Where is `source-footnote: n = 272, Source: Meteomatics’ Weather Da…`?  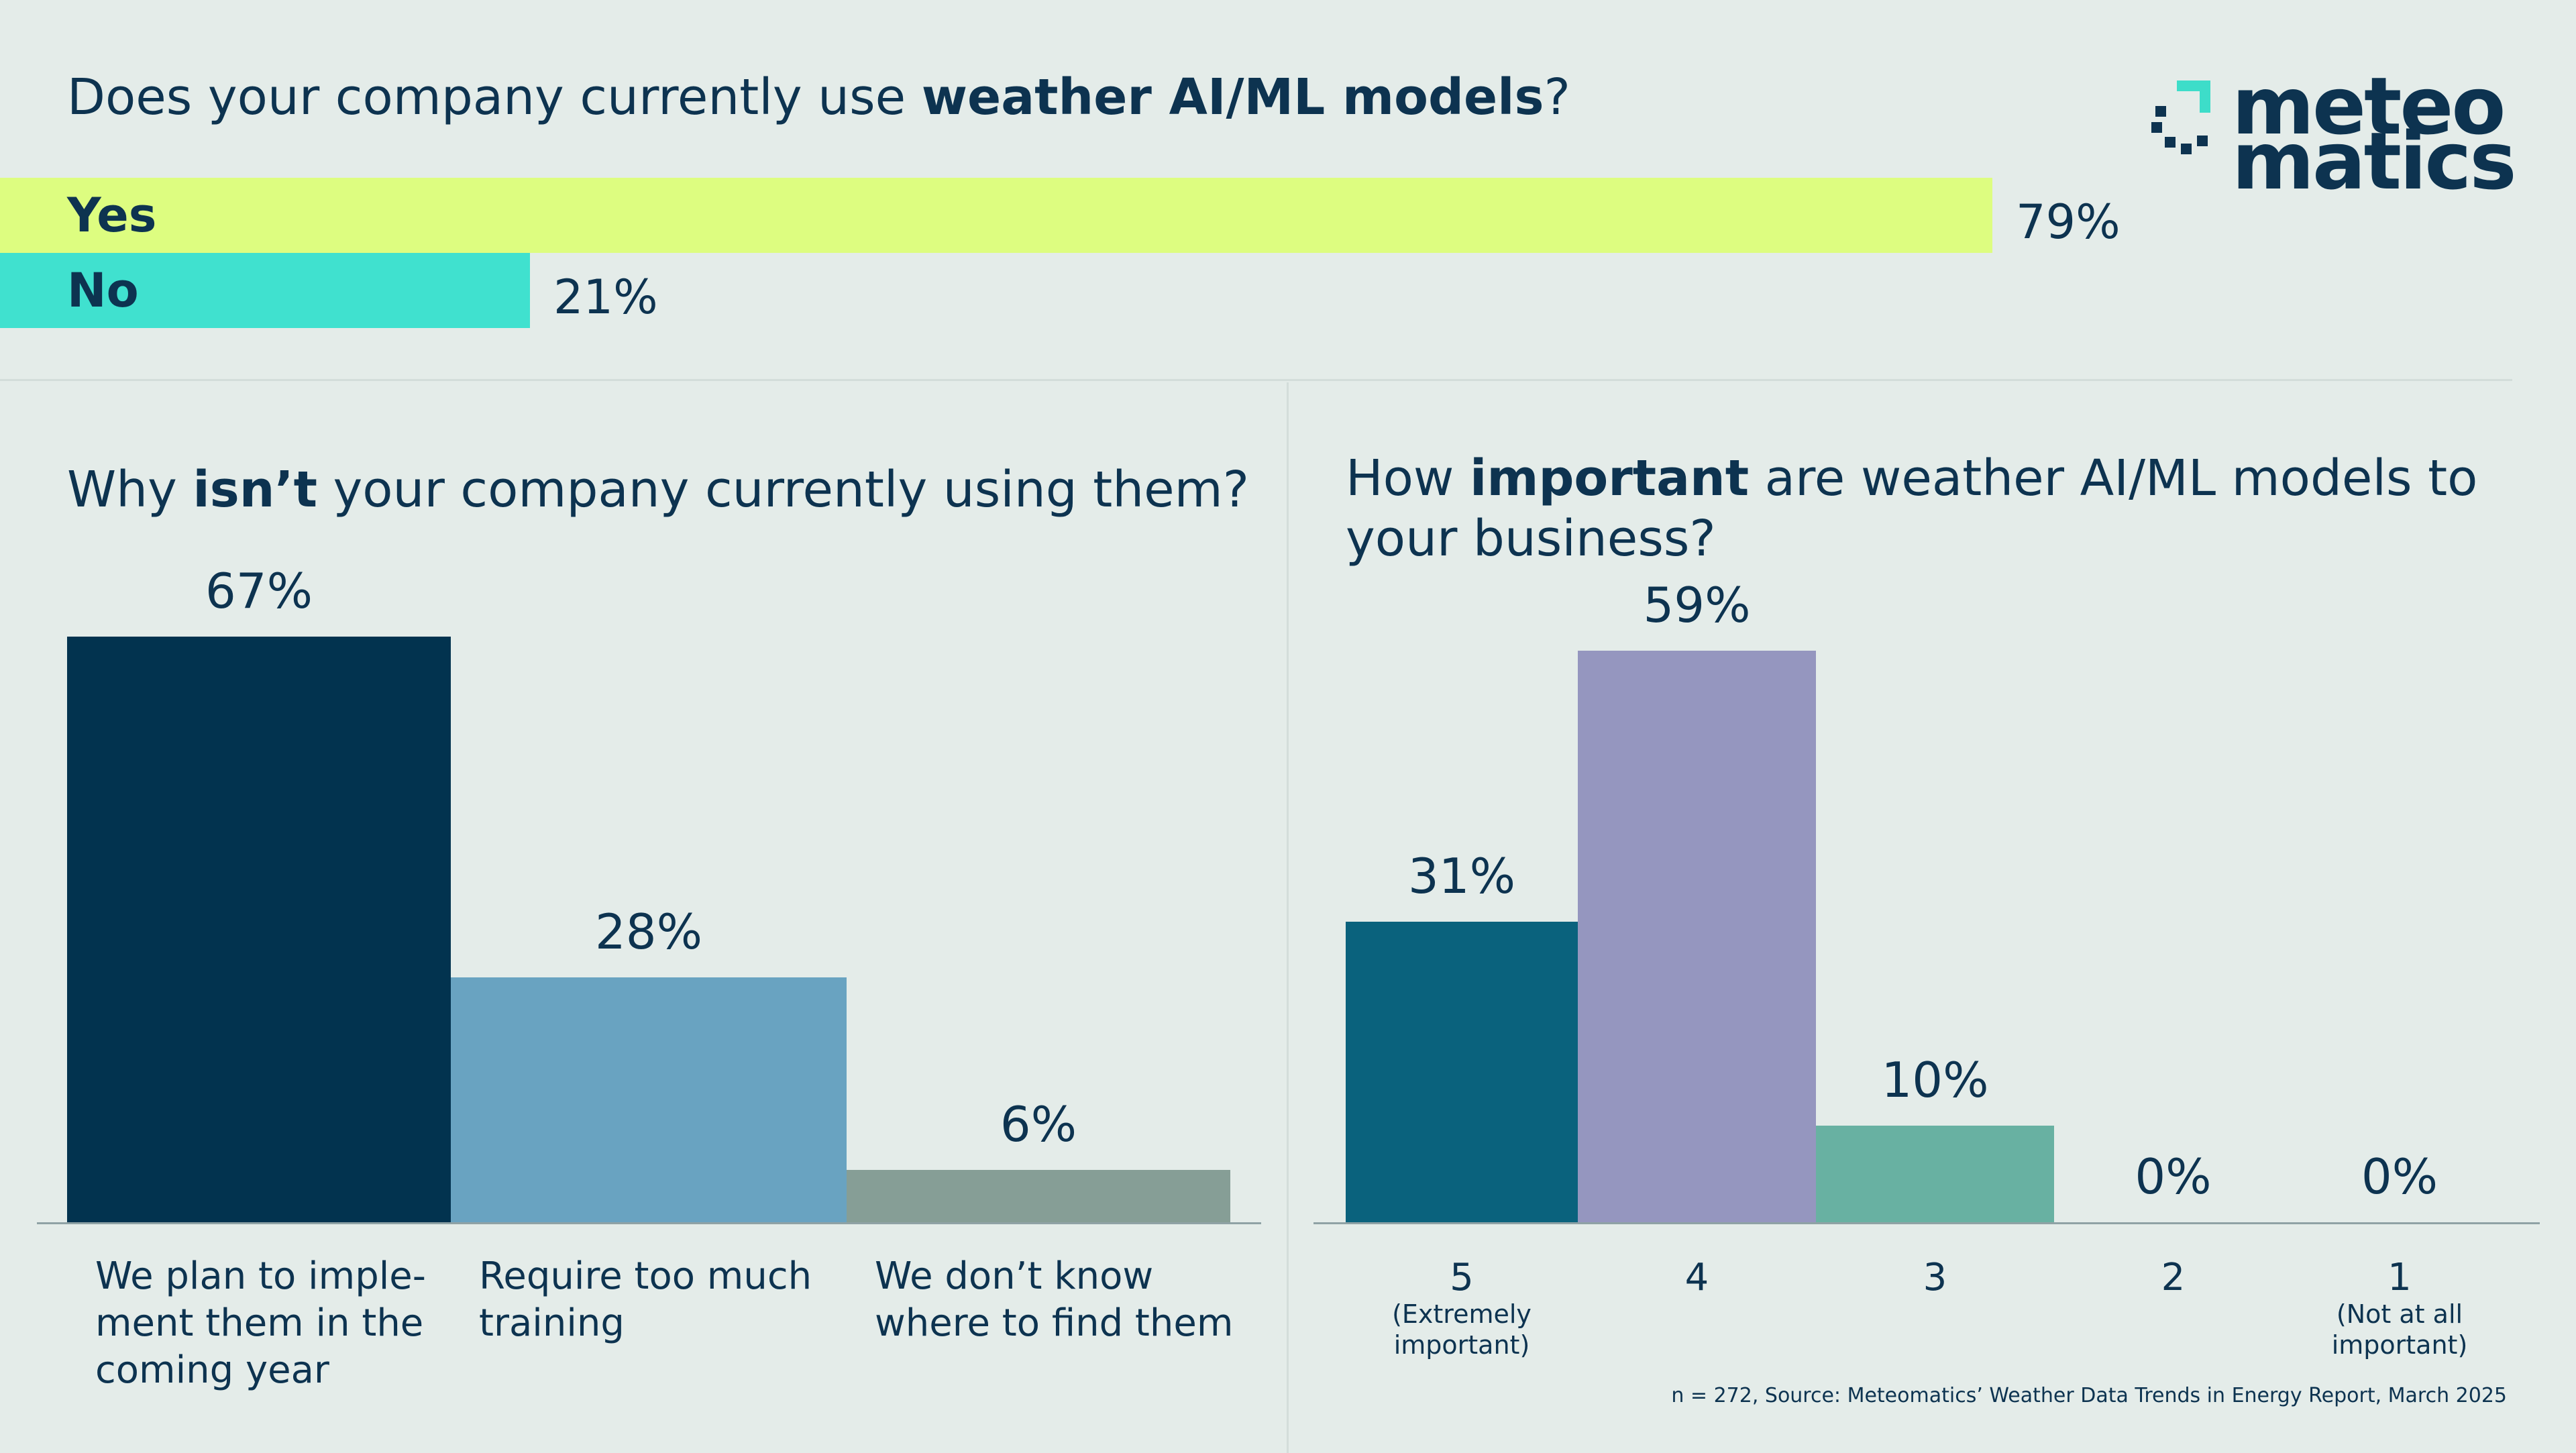 source-footnote: n = 272, Source: Meteomatics’ Weather Da… is located at coordinates (2089, 1396).